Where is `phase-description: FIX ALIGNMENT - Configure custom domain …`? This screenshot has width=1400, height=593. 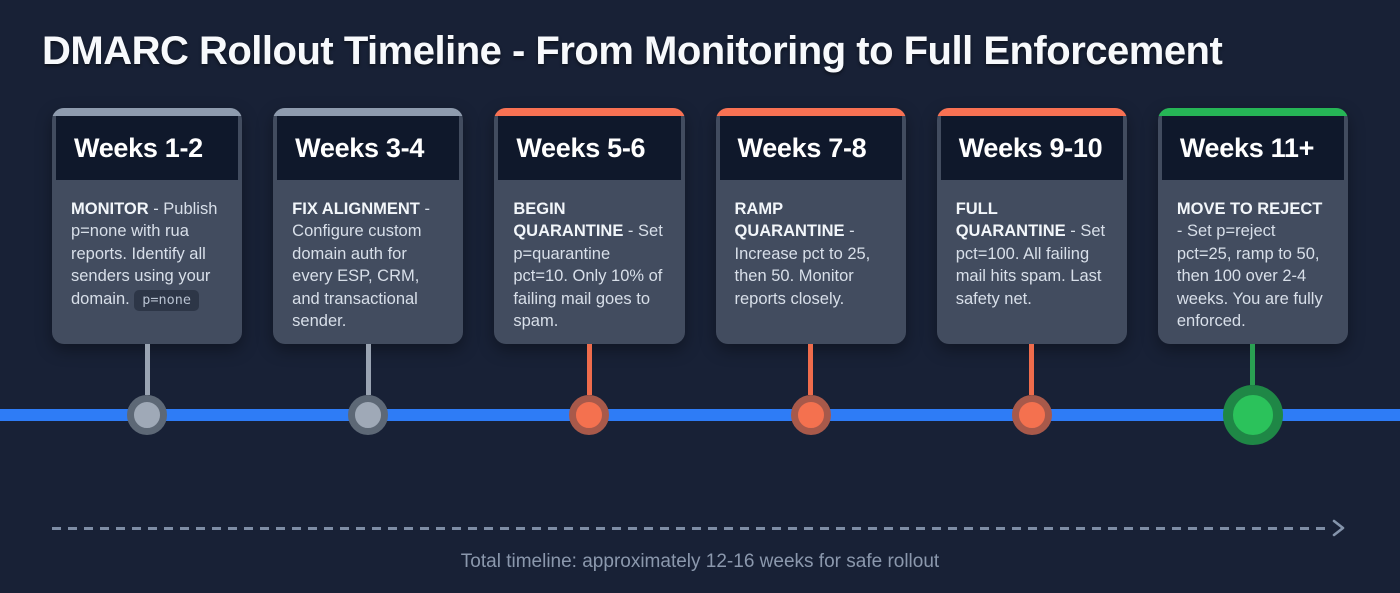
phase-description: FIX ALIGNMENT - Configure custom domain … is located at coordinates (368, 256).